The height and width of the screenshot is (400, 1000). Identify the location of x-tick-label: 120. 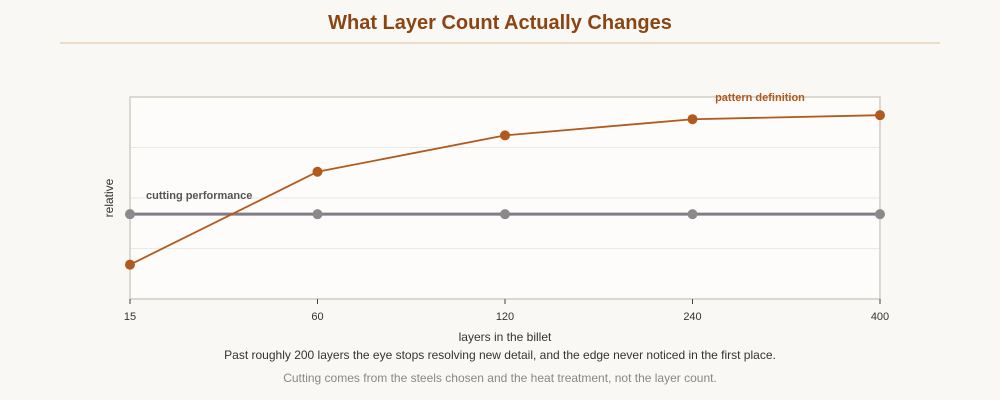
(505, 317).